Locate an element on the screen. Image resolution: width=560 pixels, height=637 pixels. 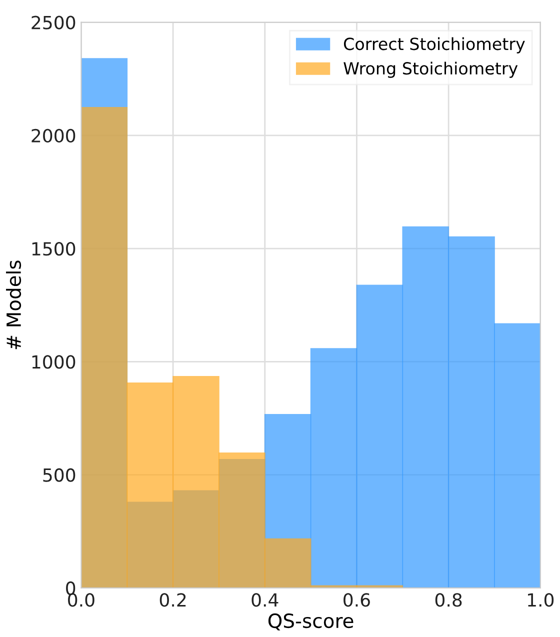
y-tick-label: 2500 is located at coordinates (54, 23).